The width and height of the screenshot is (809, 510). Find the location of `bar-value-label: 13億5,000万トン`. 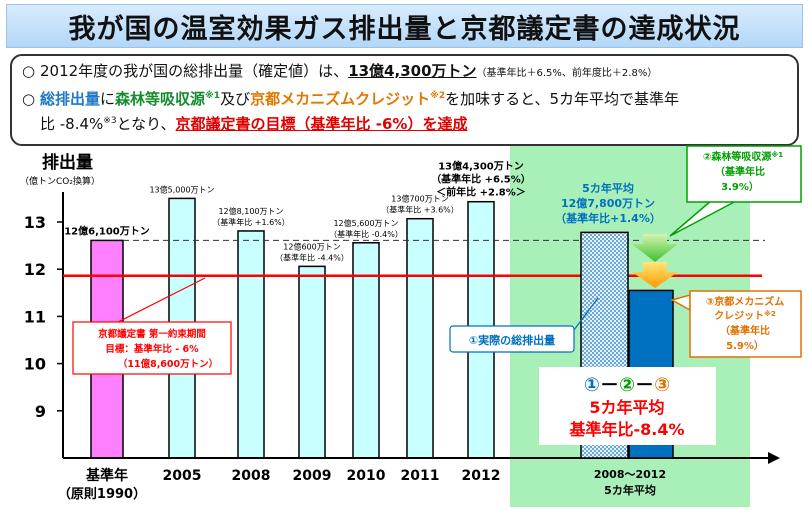

bar-value-label: 13億5,000万トン is located at coordinates (181, 189).